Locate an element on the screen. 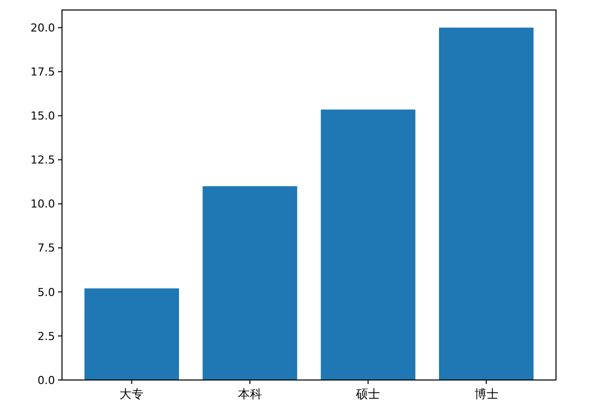 This screenshot has height=415, width=610. x-tick-label: 本科 is located at coordinates (250, 394).